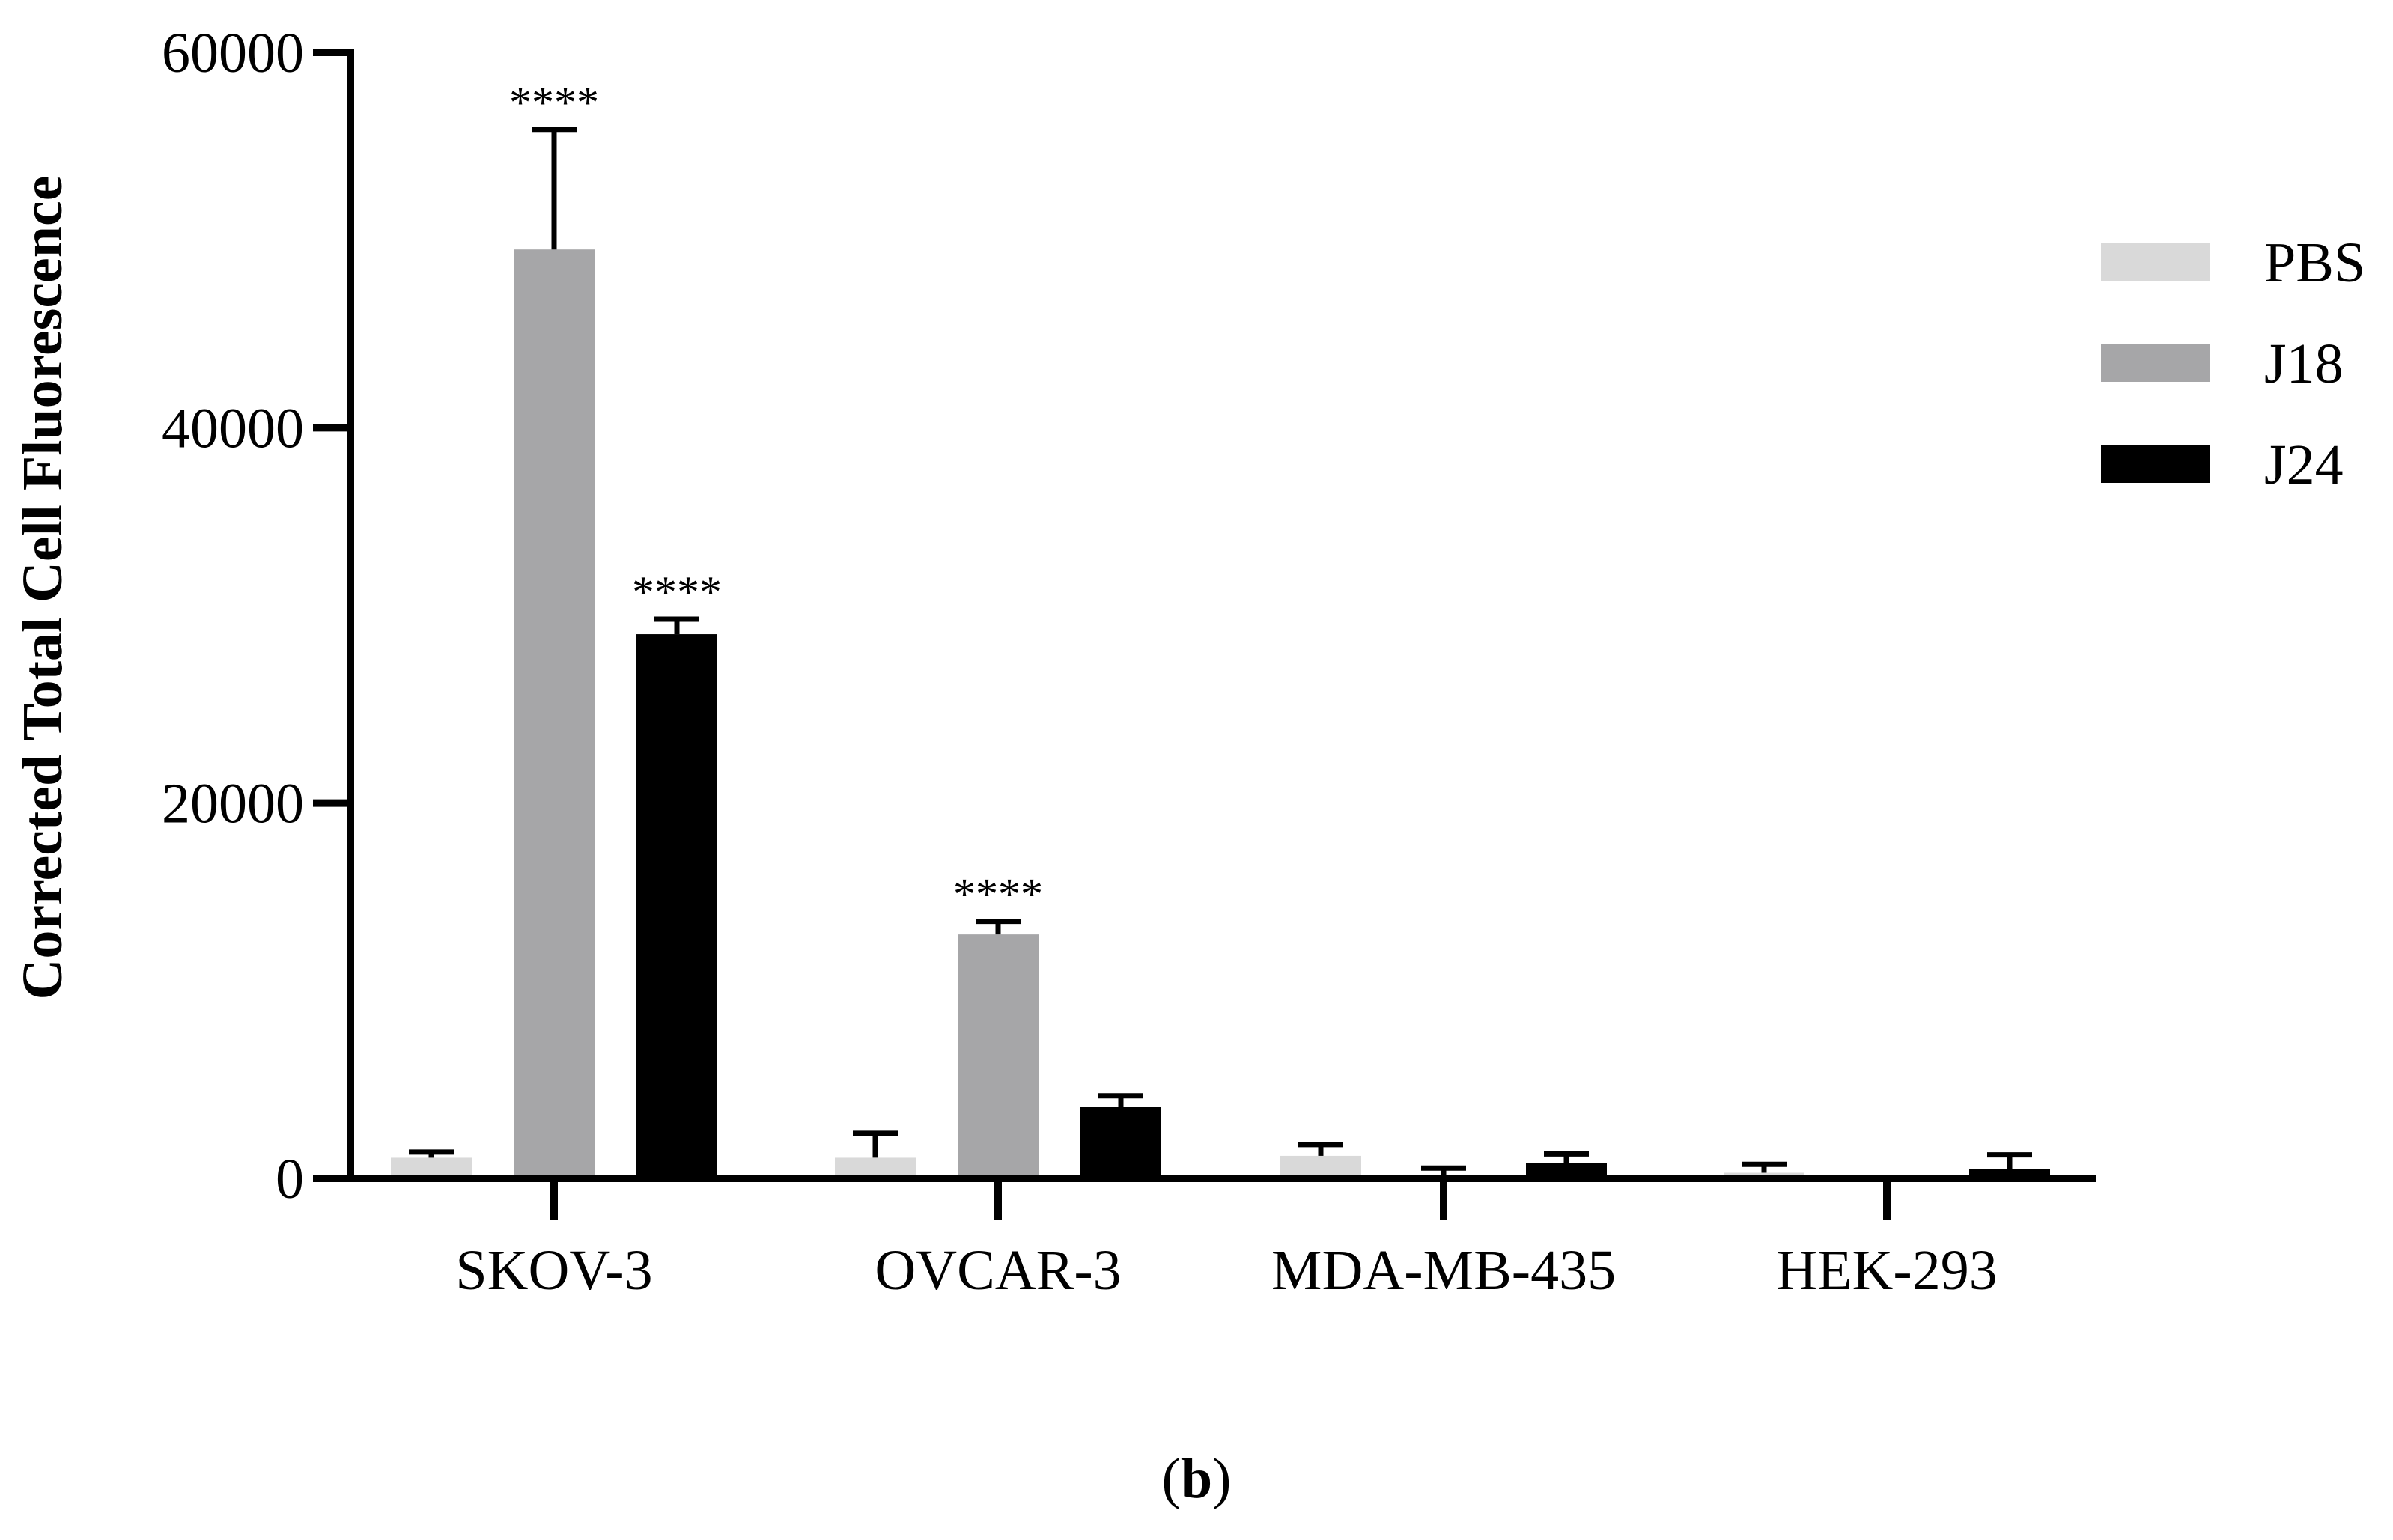 Image resolution: width=2393 pixels, height=1540 pixels. What do you see at coordinates (290, 1179) in the screenshot?
I see `y-tick-label: 0` at bounding box center [290, 1179].